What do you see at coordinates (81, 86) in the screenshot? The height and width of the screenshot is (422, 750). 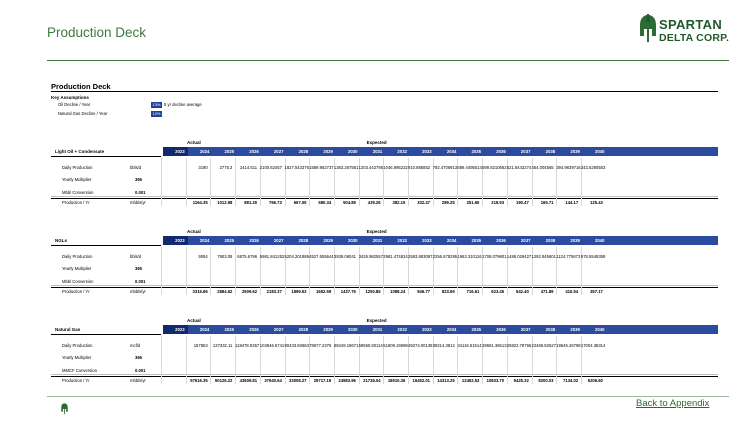 I see `sheet-title: Production Deck` at bounding box center [81, 86].